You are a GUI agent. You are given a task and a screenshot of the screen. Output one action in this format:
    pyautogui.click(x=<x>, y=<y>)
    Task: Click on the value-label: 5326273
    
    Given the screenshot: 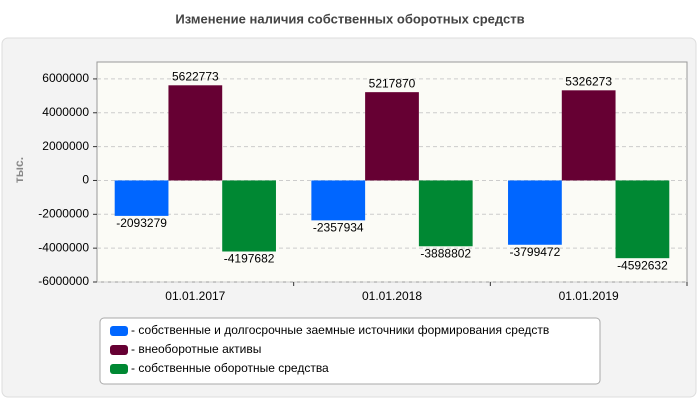 What is the action you would take?
    pyautogui.click(x=588, y=81)
    